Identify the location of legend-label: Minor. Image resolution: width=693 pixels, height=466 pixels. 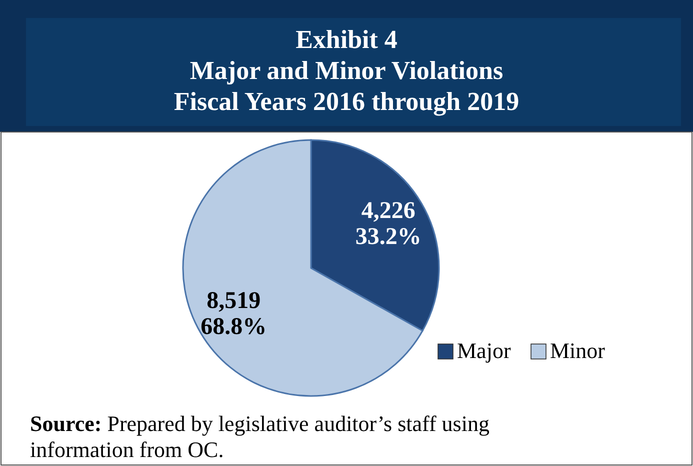
(578, 350).